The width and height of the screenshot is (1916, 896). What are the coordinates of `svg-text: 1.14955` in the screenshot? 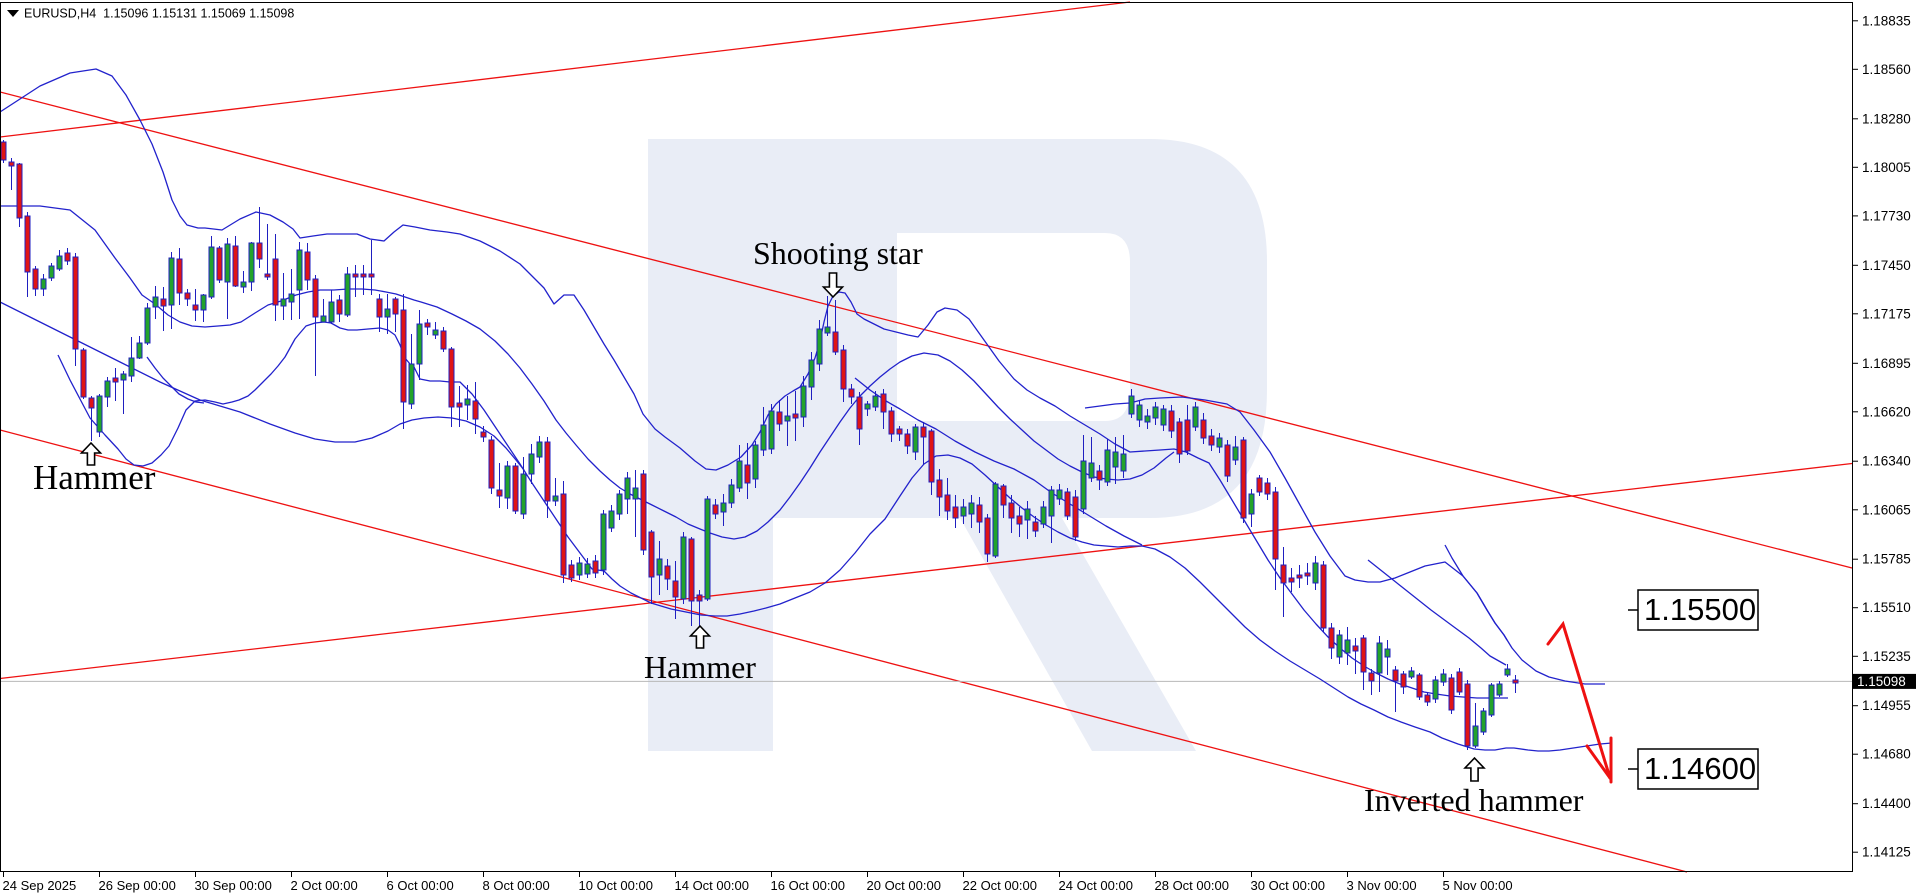 It's located at (1886, 705).